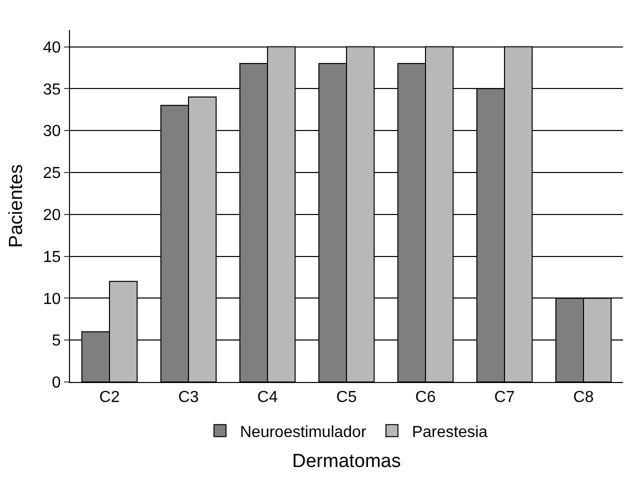 Image resolution: width=643 pixels, height=480 pixels. What do you see at coordinates (52, 215) in the screenshot?
I see `y-tick-label: 20` at bounding box center [52, 215].